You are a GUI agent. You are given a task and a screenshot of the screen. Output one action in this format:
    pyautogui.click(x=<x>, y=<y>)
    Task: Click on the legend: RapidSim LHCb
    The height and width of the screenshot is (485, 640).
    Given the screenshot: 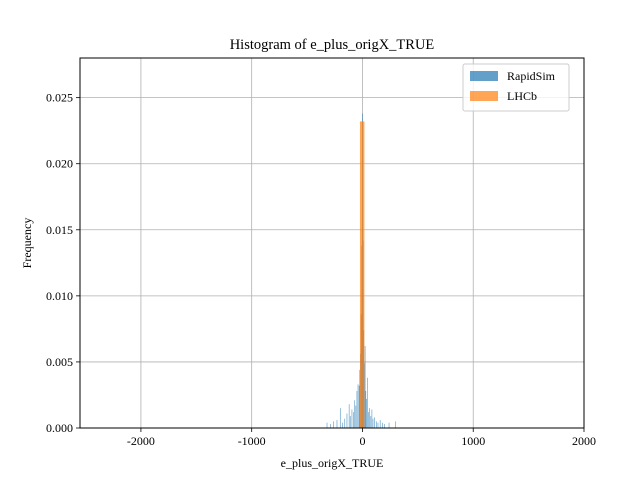 What is the action you would take?
    pyautogui.click(x=516, y=87)
    